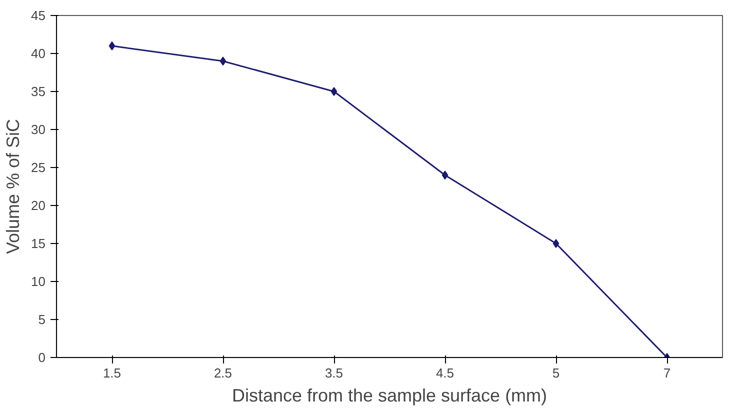 This screenshot has height=408, width=737. I want to click on y-tick-label: 40, so click(38, 53).